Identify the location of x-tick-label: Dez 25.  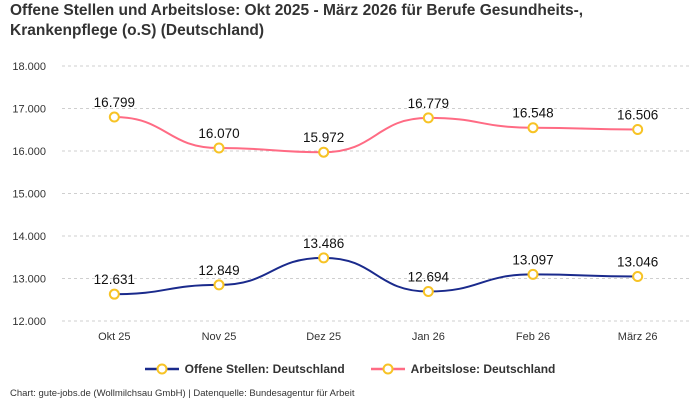
(323, 337).